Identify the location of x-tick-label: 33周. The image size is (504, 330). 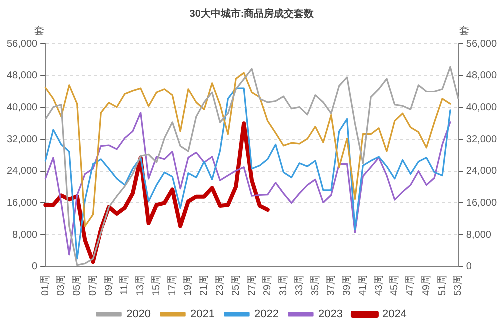
(300, 285).